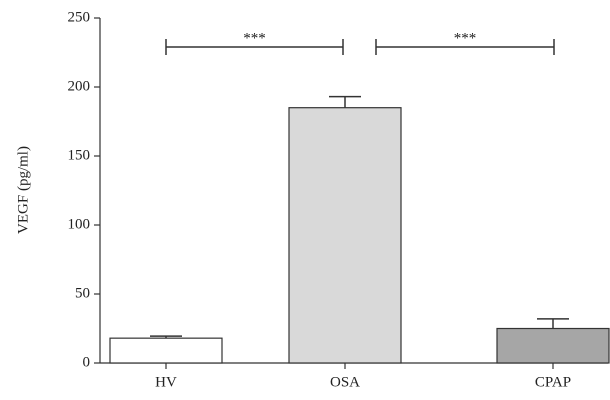 This screenshot has height=400, width=610. I want to click on x-tick-label: CPAP, so click(553, 382).